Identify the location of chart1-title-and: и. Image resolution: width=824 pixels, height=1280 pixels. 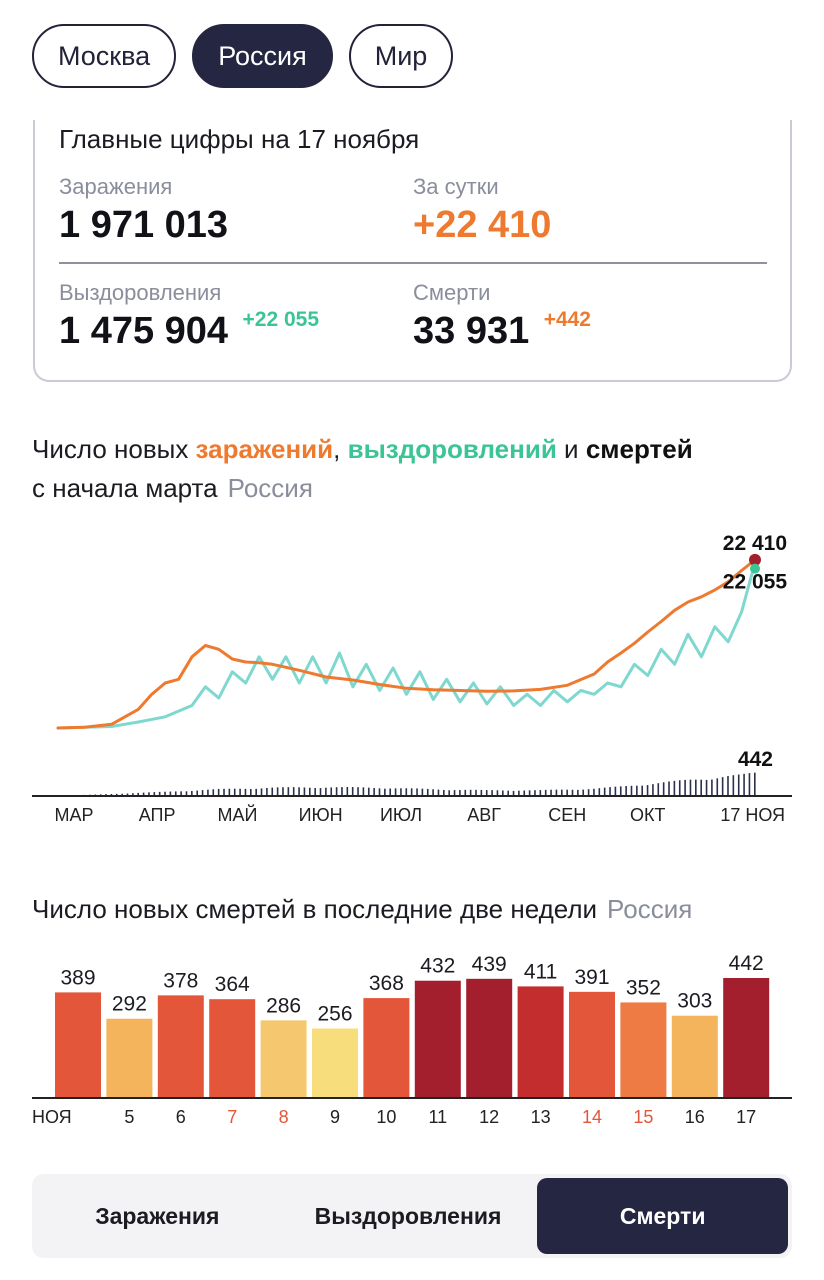
(571, 449).